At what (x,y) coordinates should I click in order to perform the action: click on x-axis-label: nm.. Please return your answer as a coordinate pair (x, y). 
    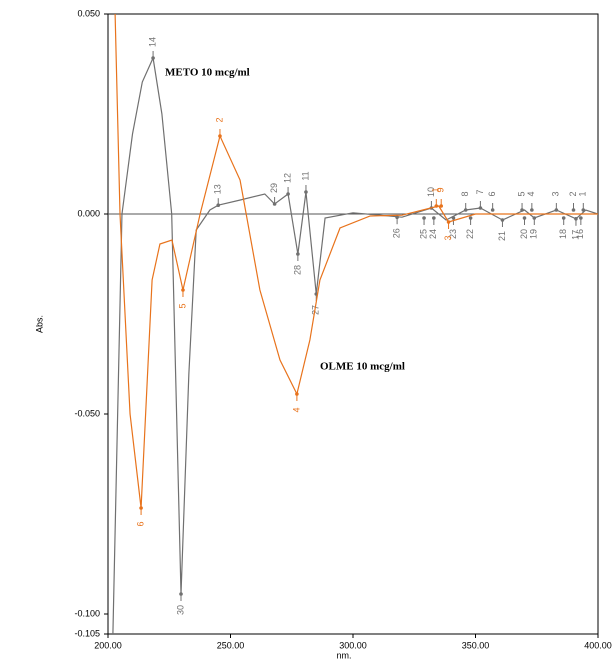
    Looking at the image, I should click on (343, 655).